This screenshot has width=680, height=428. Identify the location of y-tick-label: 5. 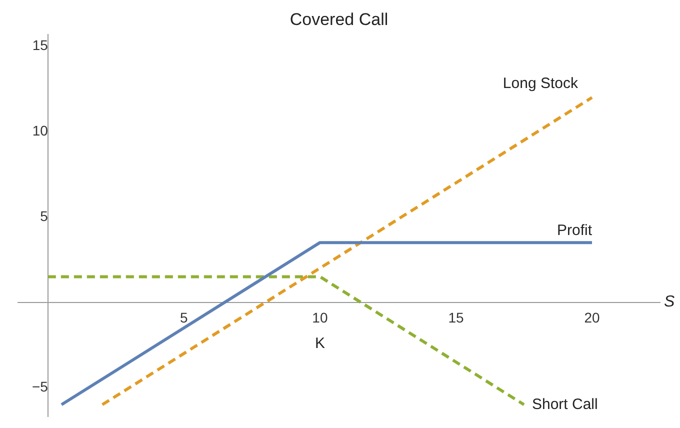
(44, 216).